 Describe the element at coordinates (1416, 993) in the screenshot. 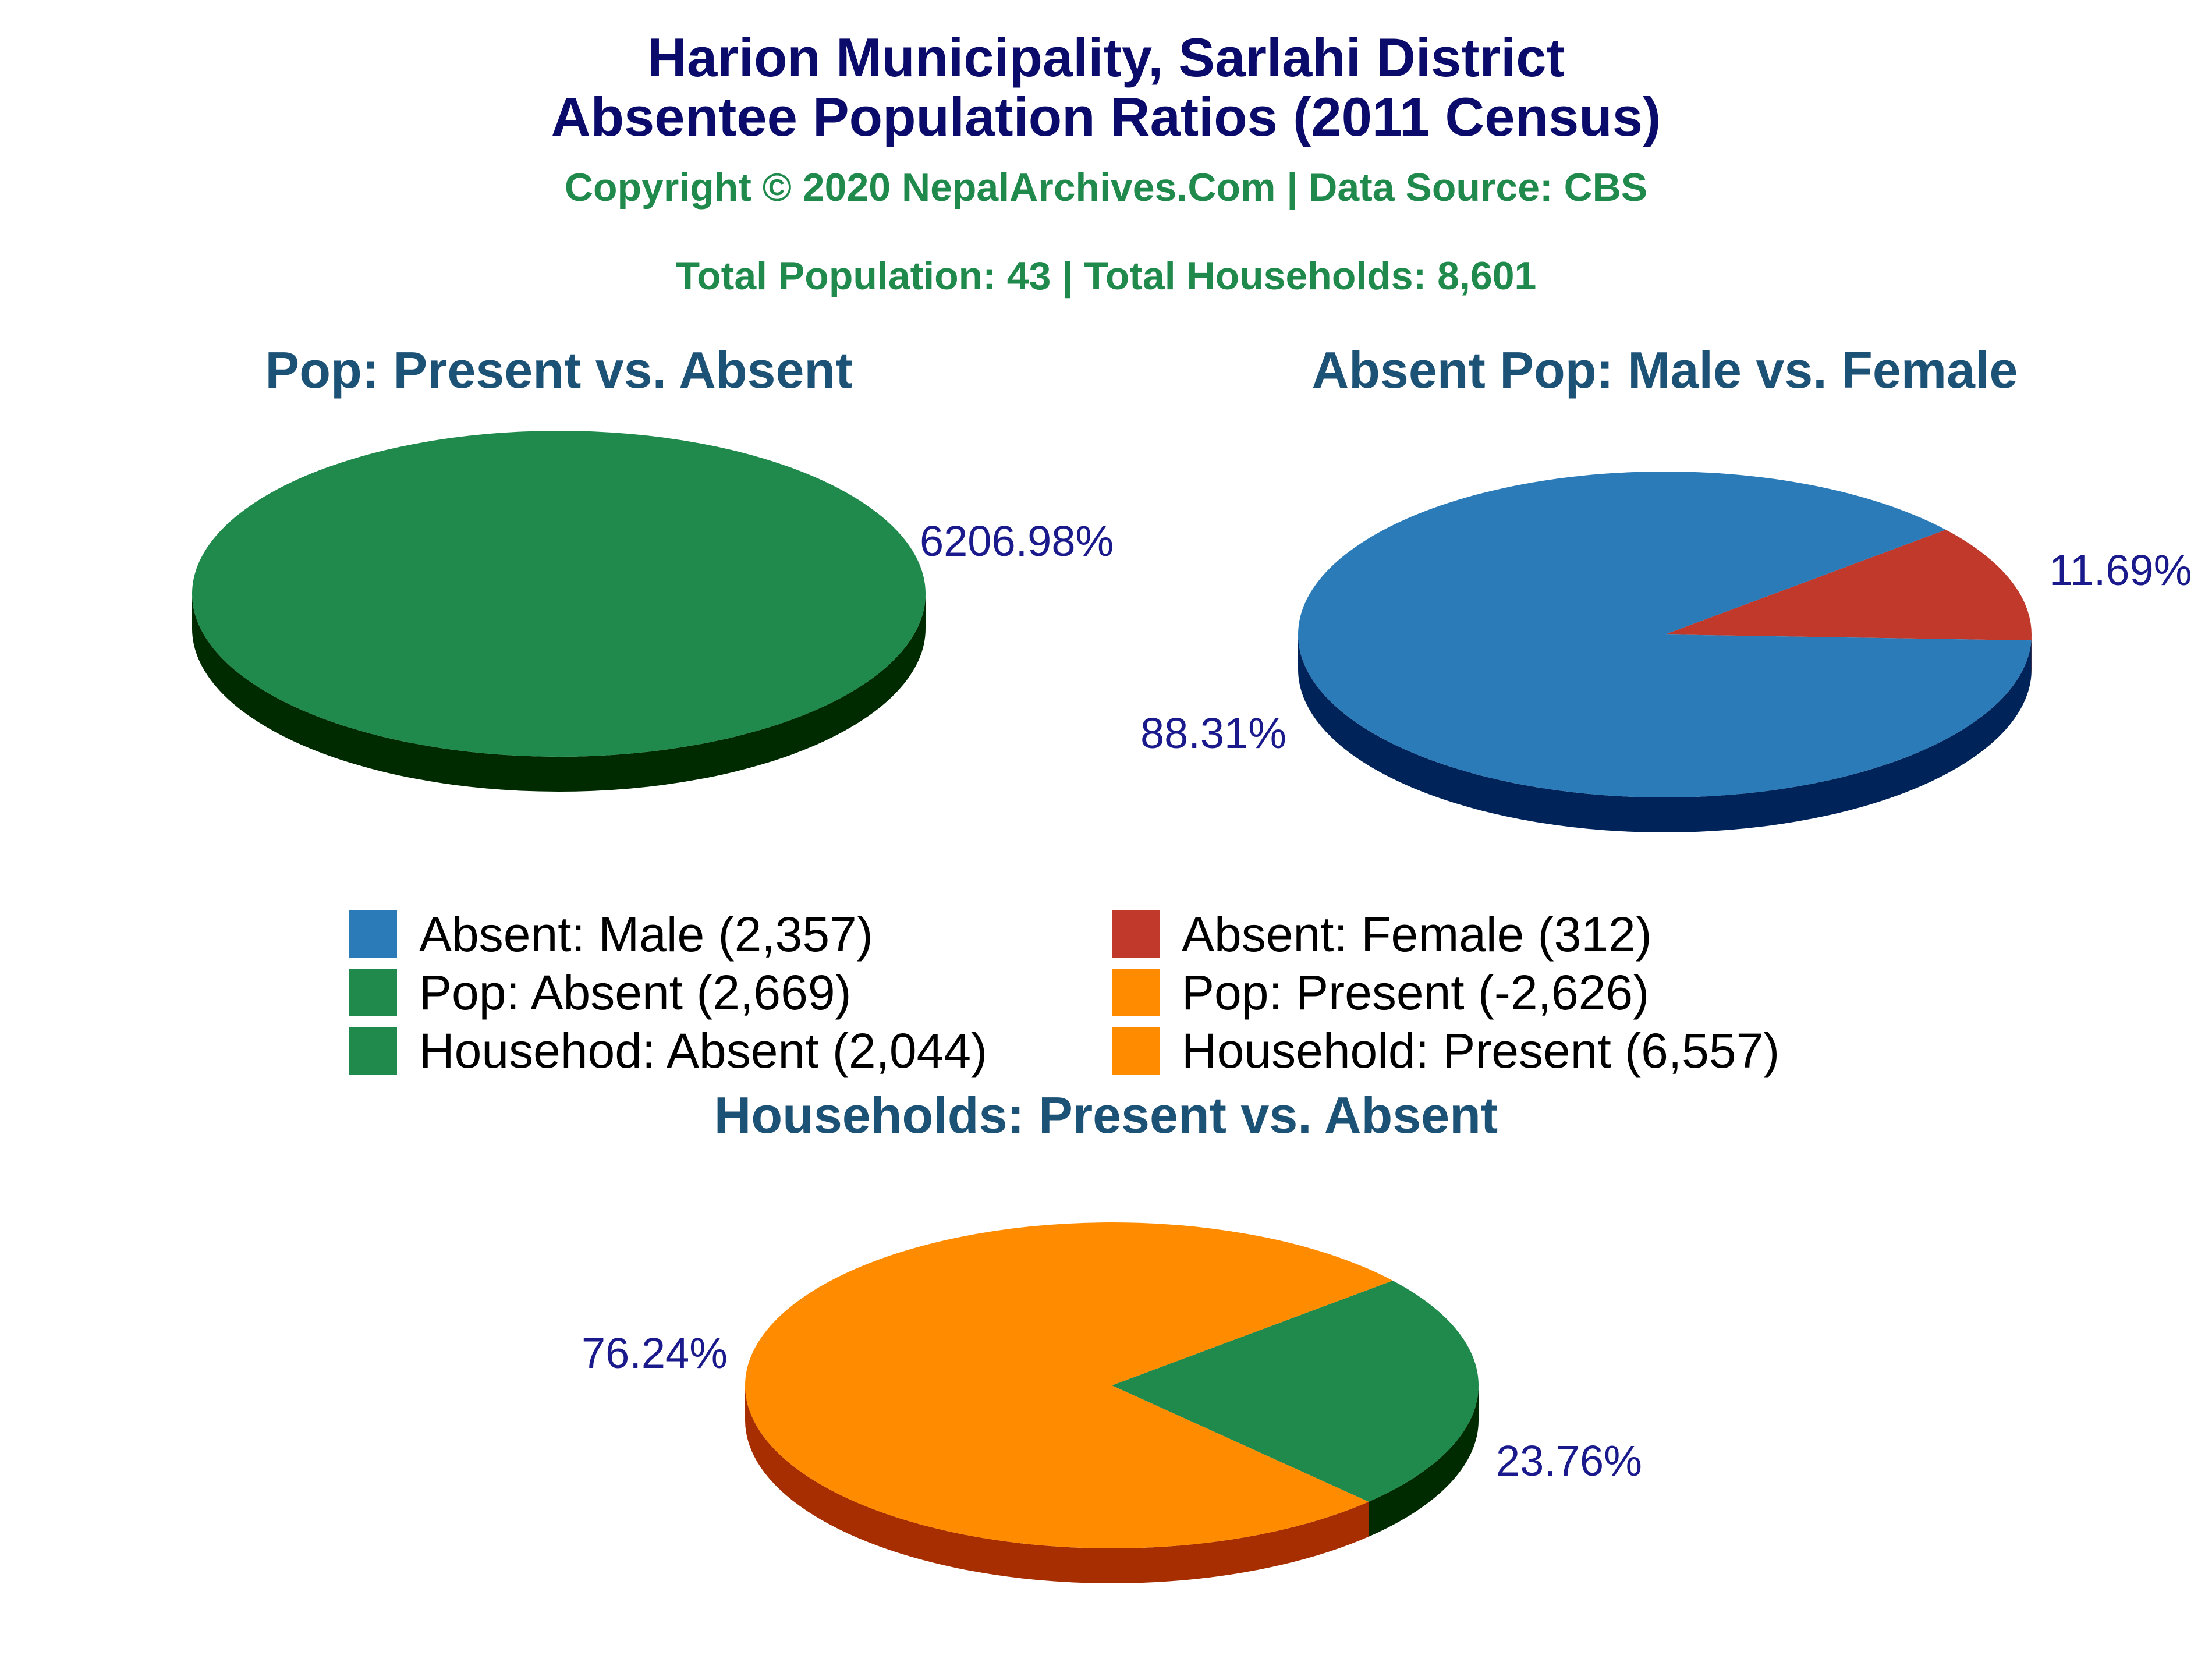

I see `legend-label: Pop: Present (-2,626)` at that location.